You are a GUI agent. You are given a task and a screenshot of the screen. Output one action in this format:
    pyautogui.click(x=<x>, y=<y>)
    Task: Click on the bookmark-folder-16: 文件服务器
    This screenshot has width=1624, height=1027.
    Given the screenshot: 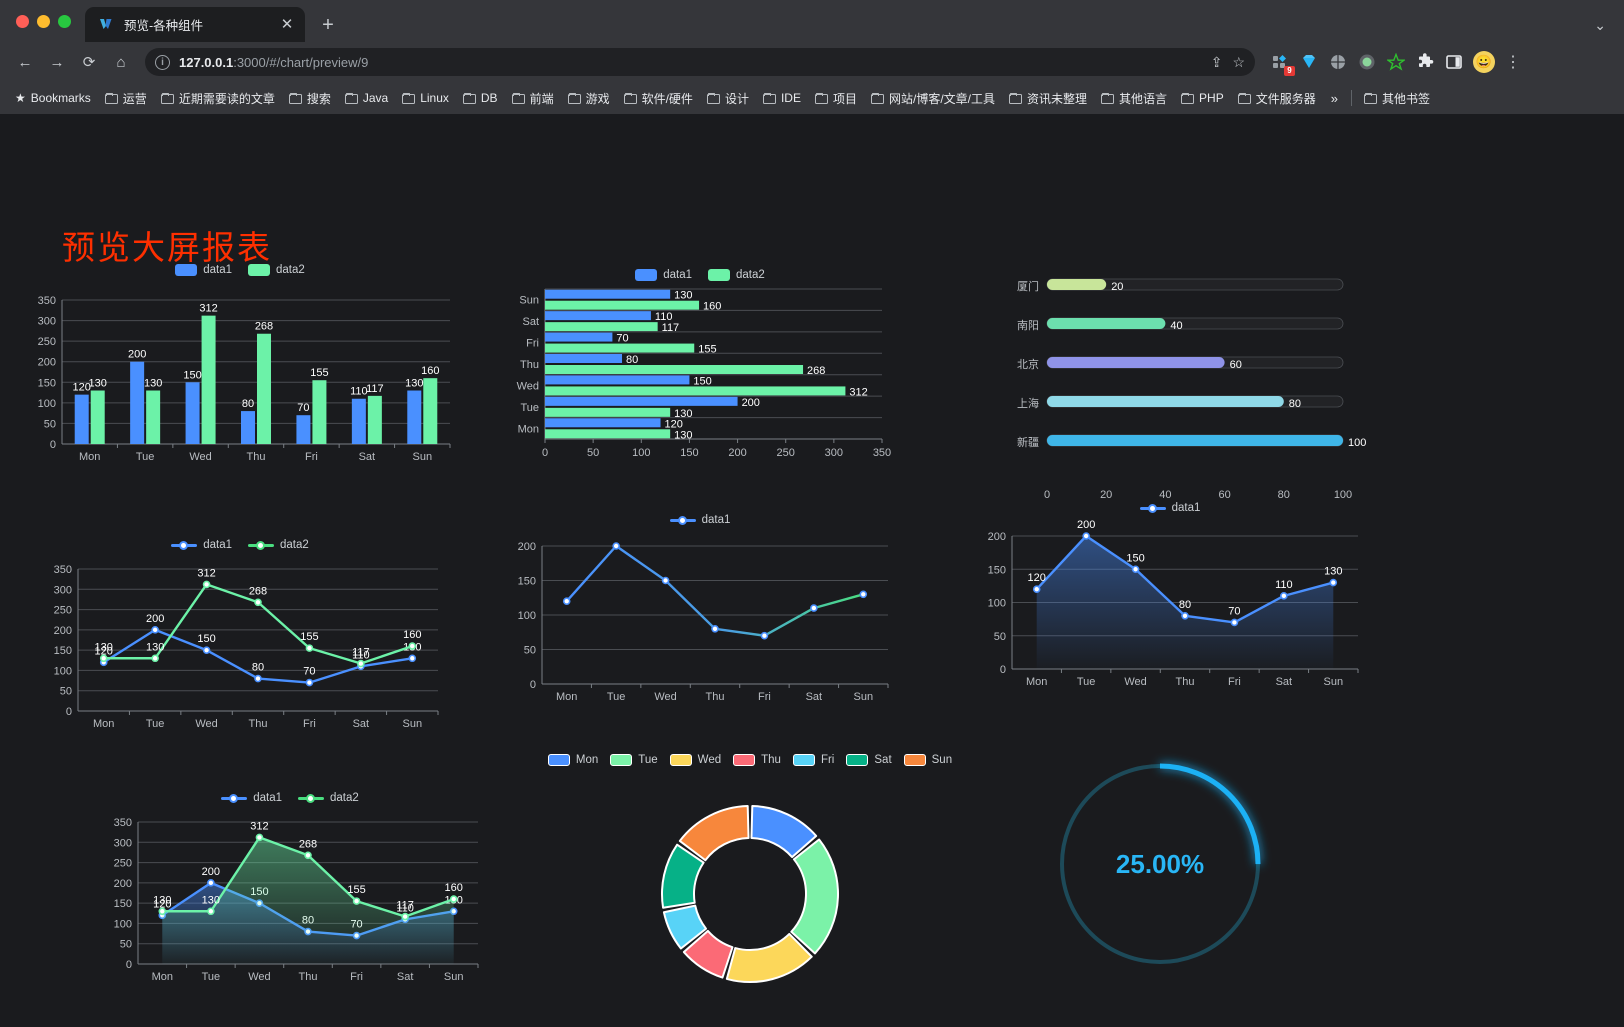 What is the action you would take?
    pyautogui.click(x=1277, y=98)
    